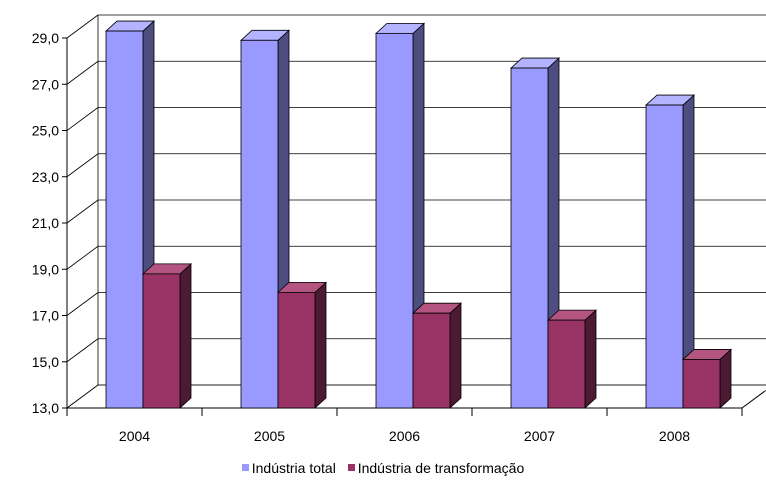 The width and height of the screenshot is (766, 482). What do you see at coordinates (45, 84) in the screenshot?
I see `y-tick-label: 27,0` at bounding box center [45, 84].